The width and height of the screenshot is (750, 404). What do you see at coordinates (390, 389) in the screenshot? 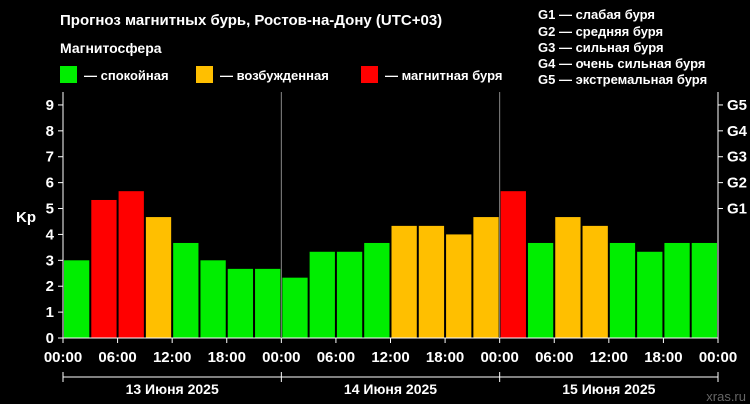
I see `day-label: 14 Июня 2025` at bounding box center [390, 389].